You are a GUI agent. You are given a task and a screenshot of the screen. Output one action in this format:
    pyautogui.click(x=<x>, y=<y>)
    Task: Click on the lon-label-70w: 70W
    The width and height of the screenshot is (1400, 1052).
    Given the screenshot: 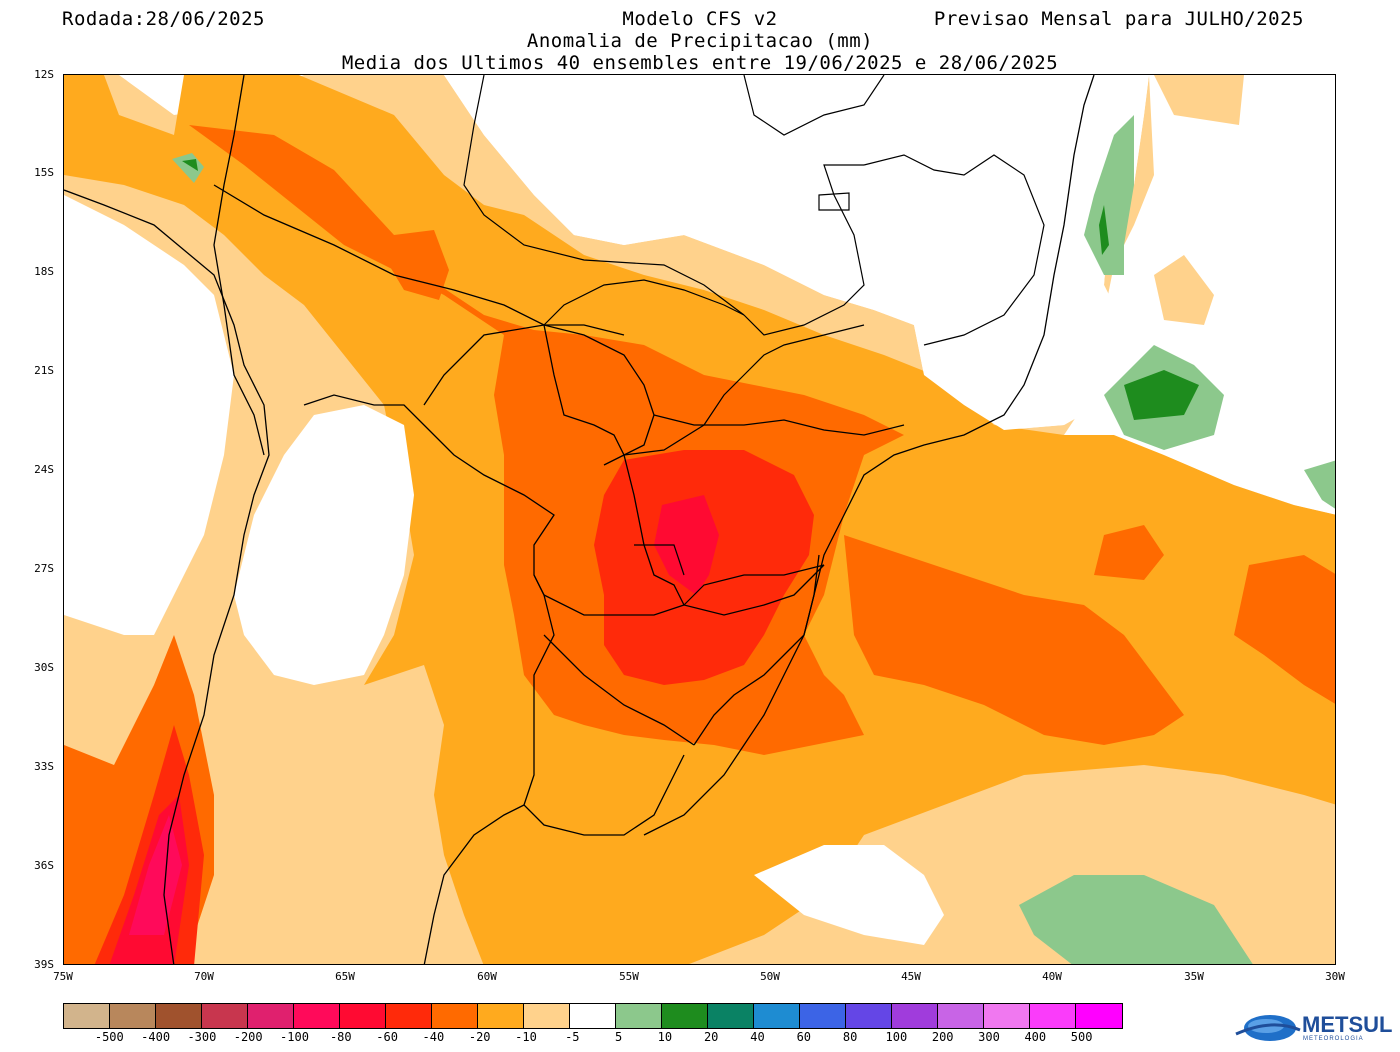 What is the action you would take?
    pyautogui.click(x=204, y=976)
    